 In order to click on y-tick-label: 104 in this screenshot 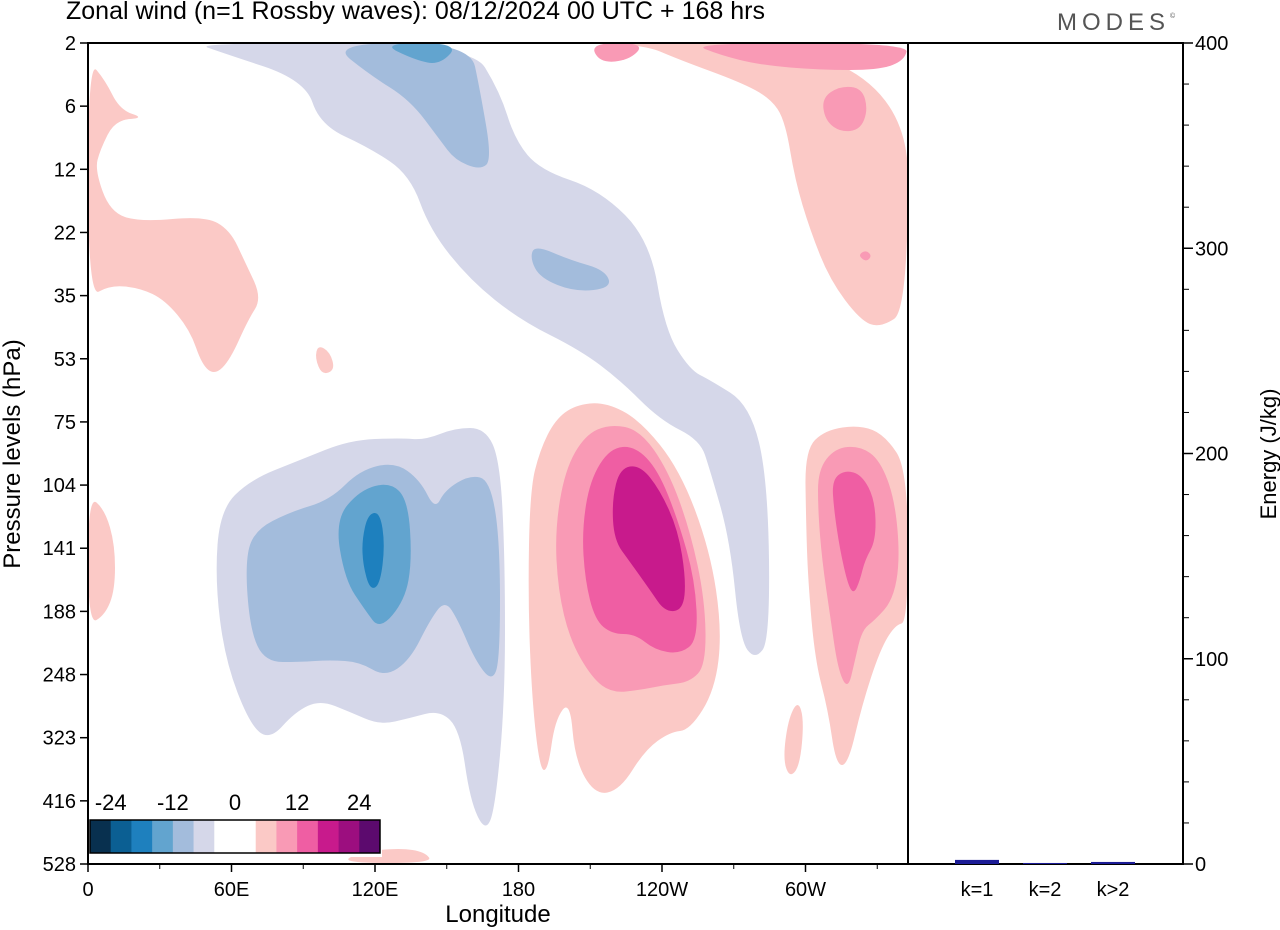, I will do `click(59, 486)`.